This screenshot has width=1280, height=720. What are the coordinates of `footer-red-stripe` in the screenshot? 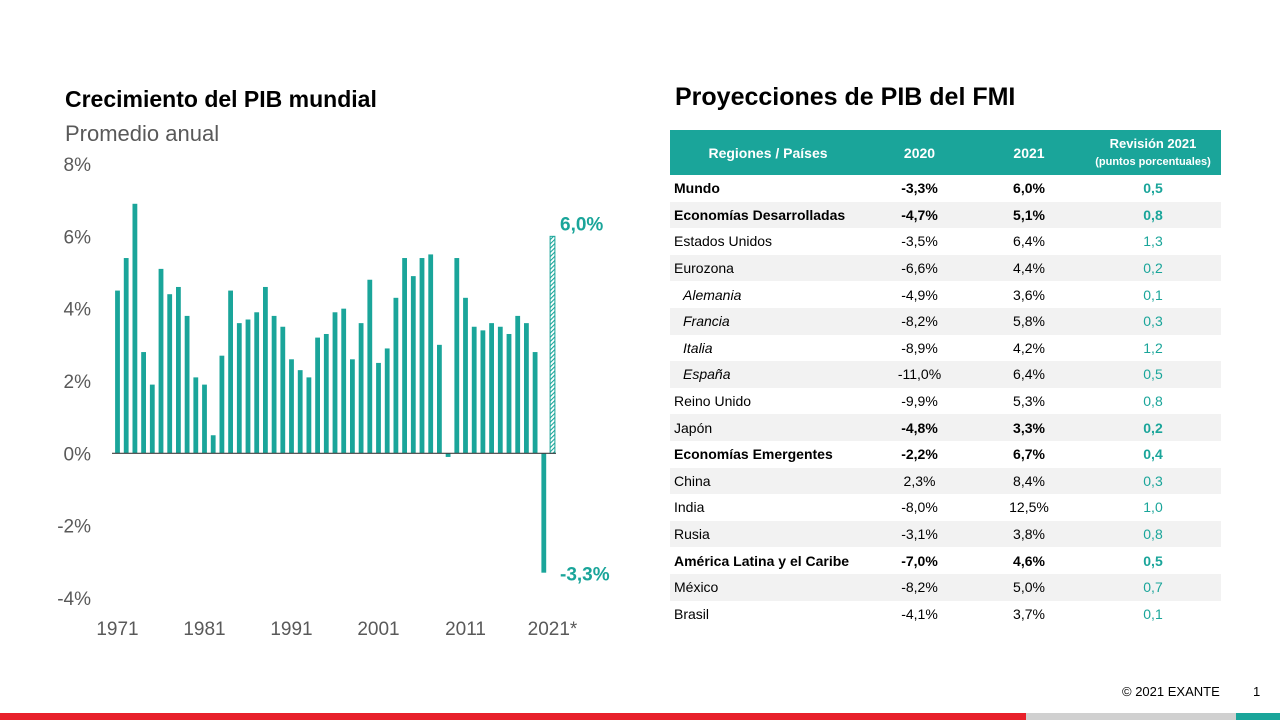 It's located at (513, 716).